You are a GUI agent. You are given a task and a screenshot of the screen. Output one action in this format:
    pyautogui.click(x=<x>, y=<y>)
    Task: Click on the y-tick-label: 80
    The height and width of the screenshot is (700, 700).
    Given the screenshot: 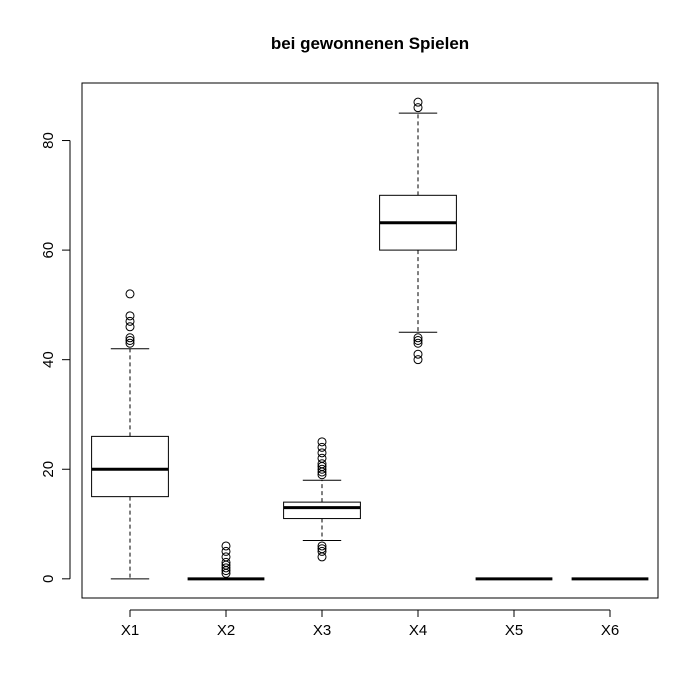 What is the action you would take?
    pyautogui.click(x=48, y=140)
    